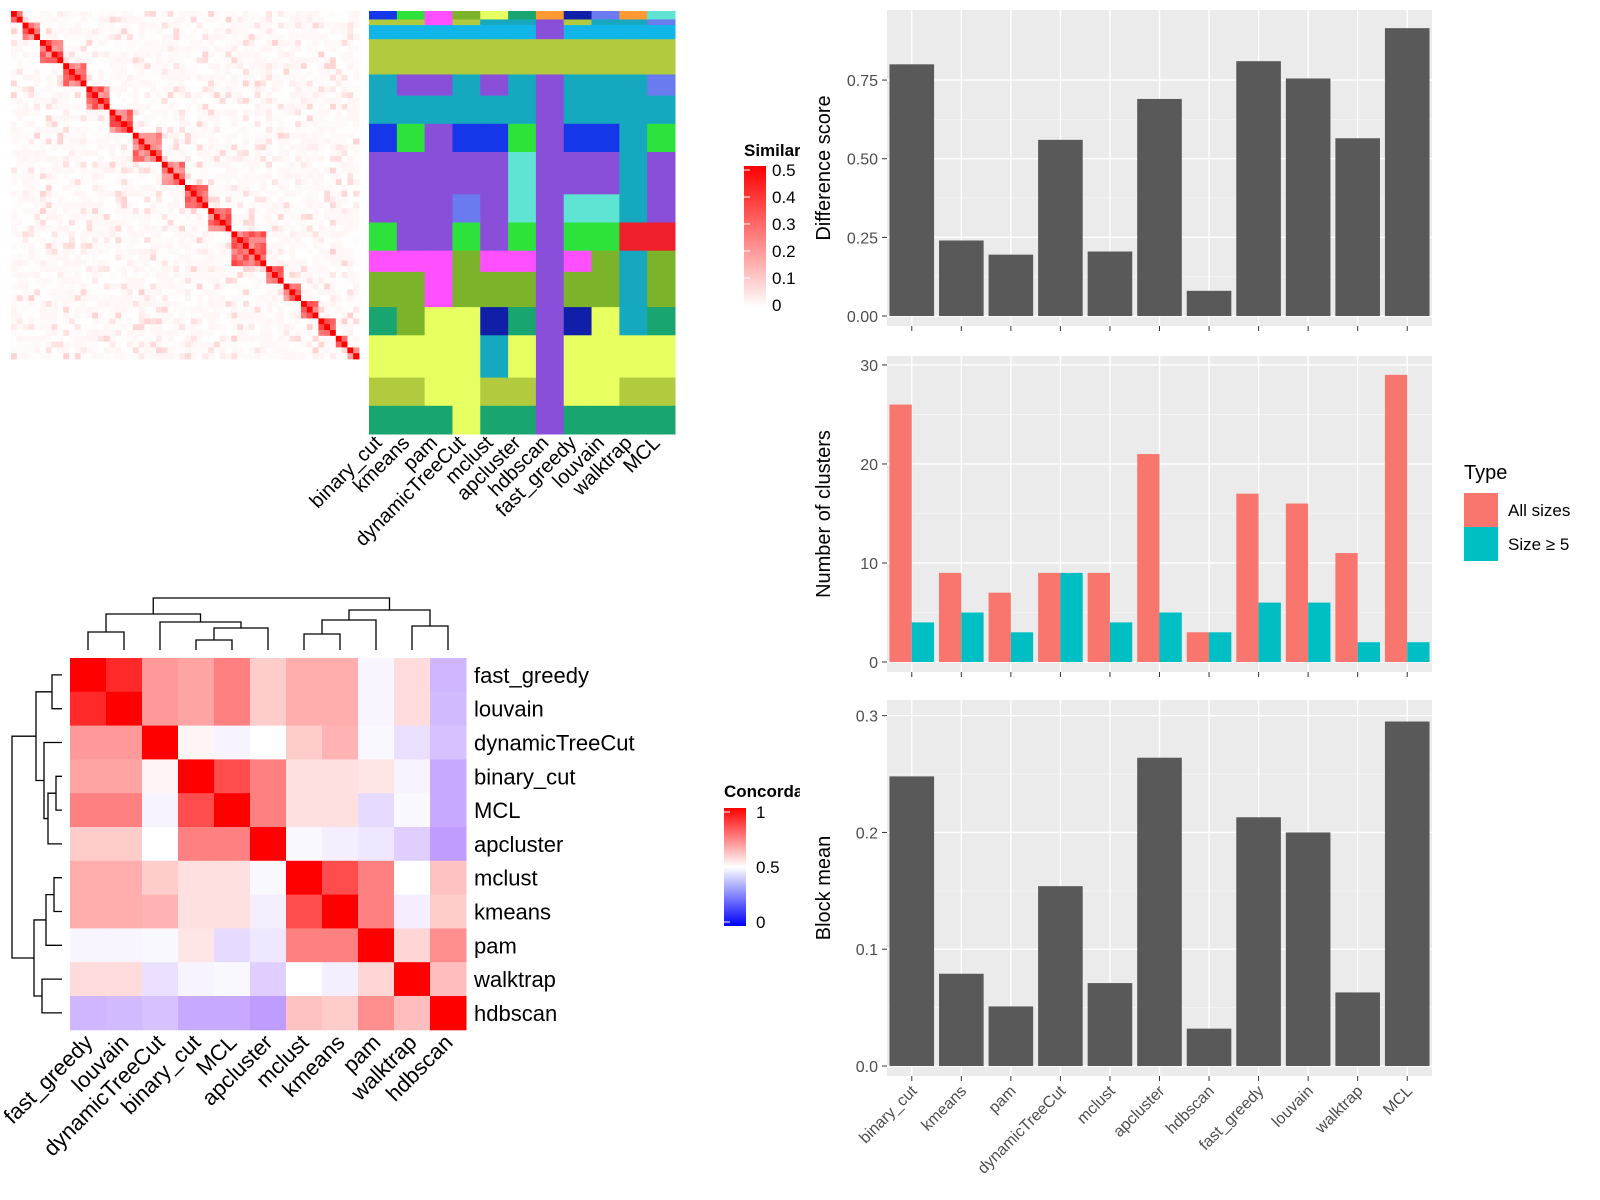 The height and width of the screenshot is (1200, 1600). I want to click on y-tick-label: 0.0, so click(867, 1067).